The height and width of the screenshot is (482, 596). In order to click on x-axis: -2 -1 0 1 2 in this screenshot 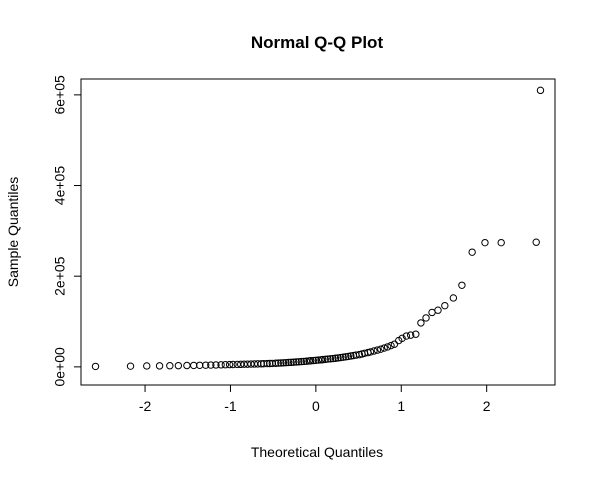, I will do `click(315, 399)`.